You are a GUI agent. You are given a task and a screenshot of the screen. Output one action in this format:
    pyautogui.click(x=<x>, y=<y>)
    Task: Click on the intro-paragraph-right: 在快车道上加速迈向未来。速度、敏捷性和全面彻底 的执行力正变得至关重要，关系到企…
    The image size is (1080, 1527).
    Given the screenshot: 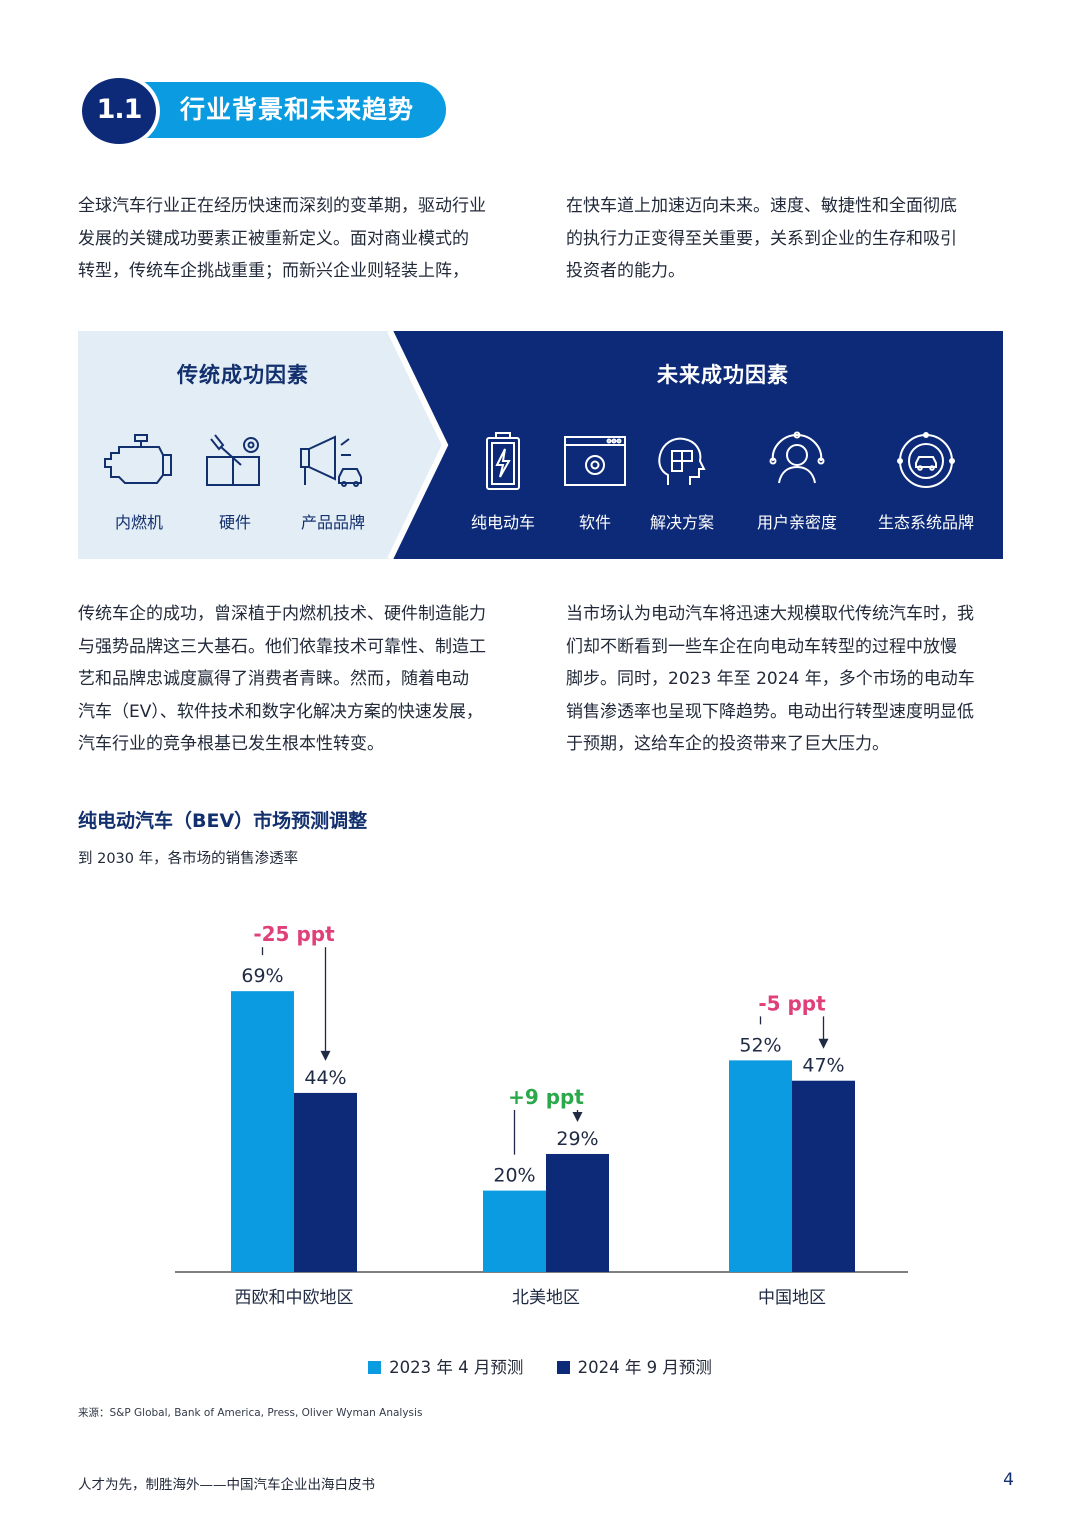 What is the action you would take?
    pyautogui.click(x=785, y=239)
    